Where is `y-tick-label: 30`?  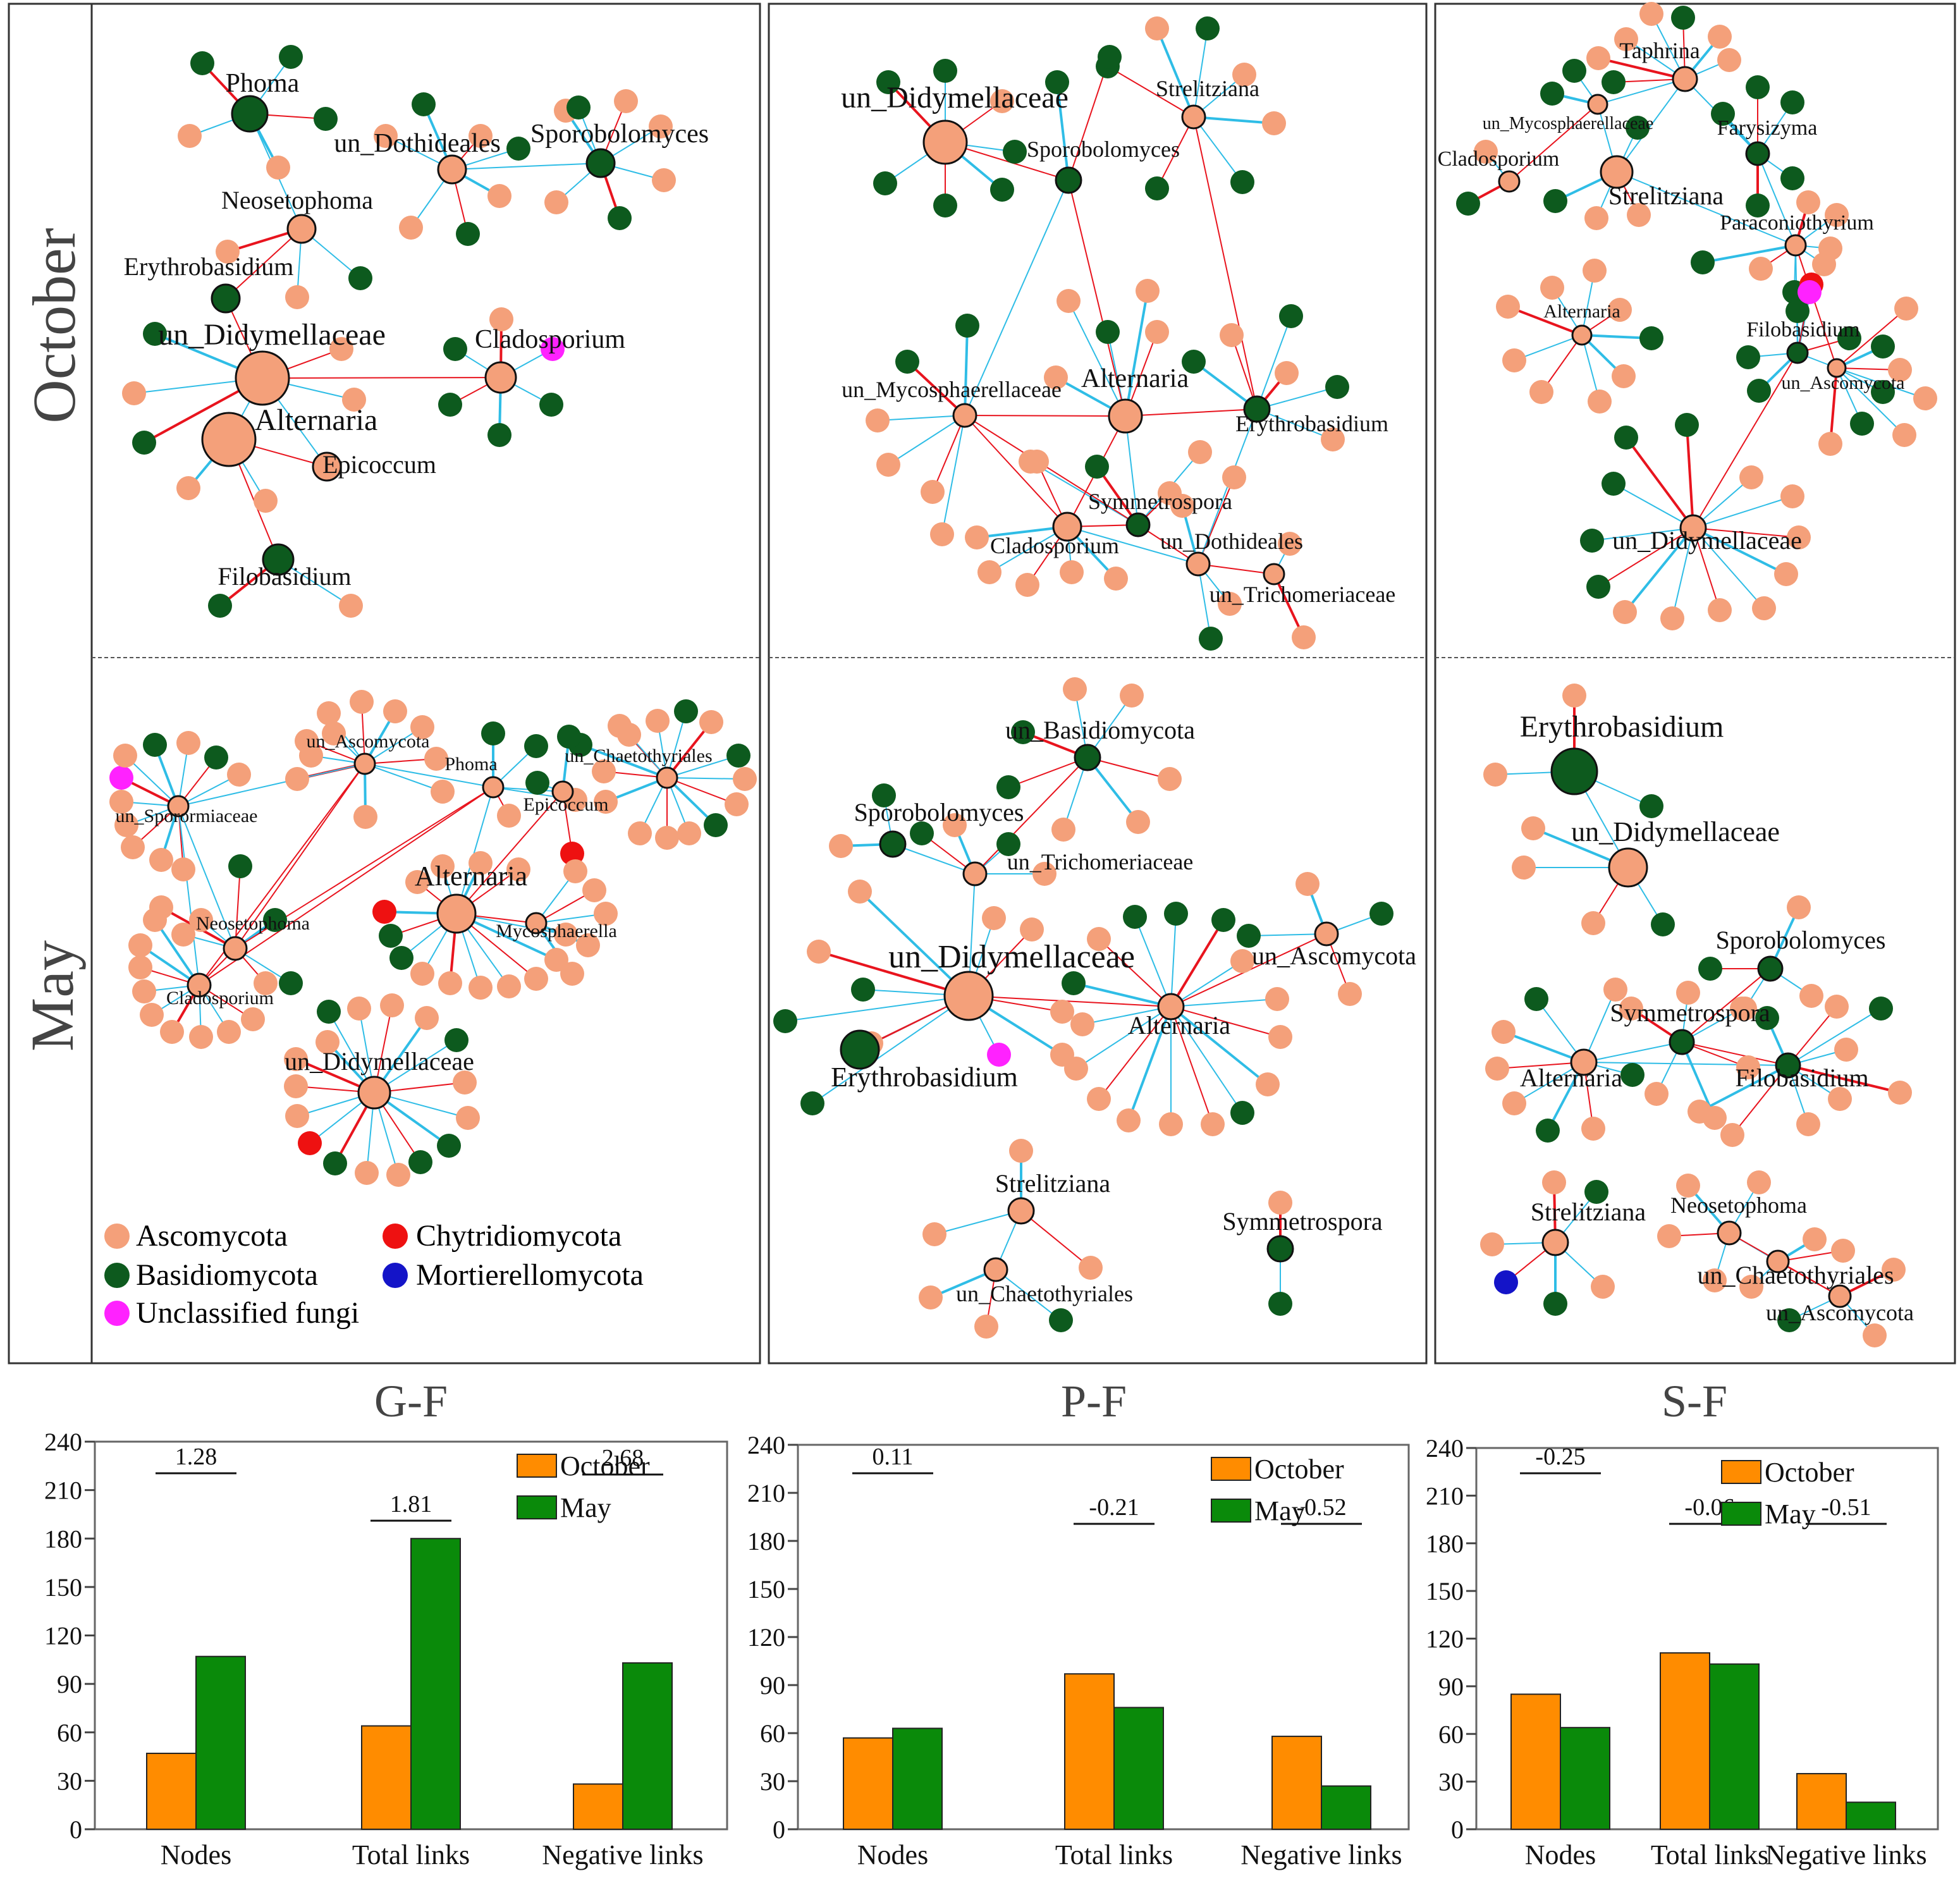 y-tick-label: 30 is located at coordinates (1451, 1782).